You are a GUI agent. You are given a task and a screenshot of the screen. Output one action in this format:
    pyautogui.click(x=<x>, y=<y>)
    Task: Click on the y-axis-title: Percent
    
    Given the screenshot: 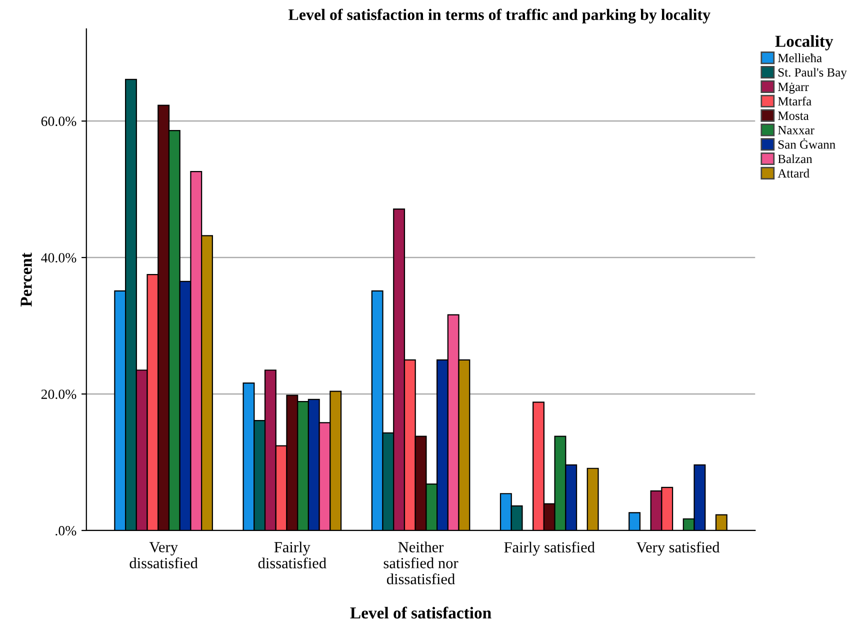 What is the action you would take?
    pyautogui.click(x=26, y=279)
    